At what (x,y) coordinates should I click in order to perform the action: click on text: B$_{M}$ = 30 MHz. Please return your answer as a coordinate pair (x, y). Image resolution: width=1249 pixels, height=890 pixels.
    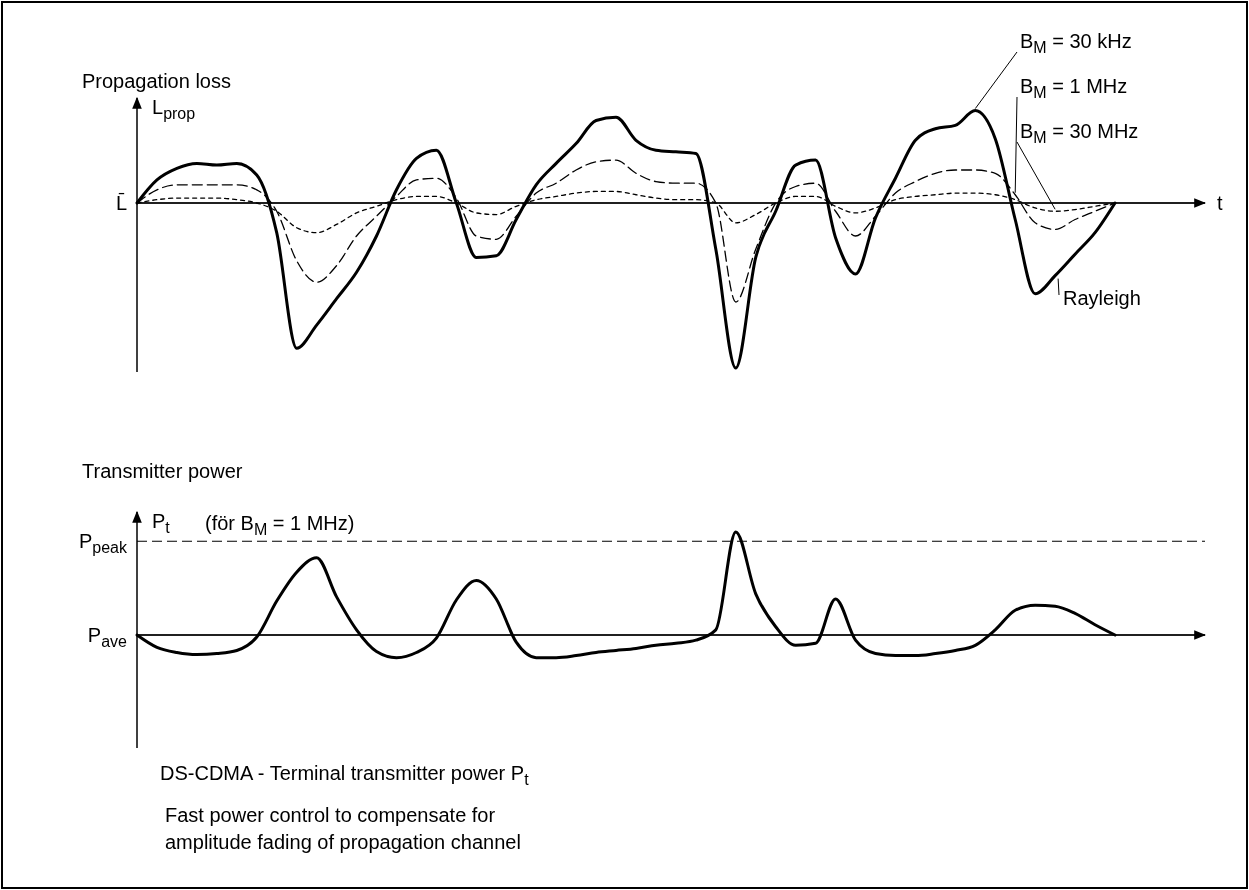
    Looking at the image, I should click on (1079, 133).